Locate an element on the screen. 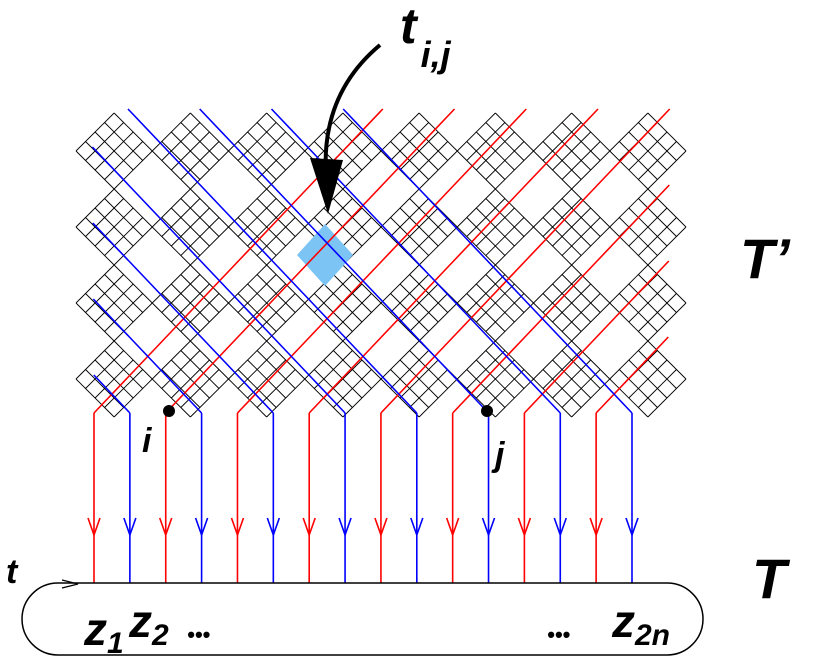 This screenshot has width=827, height=662. i-label: i is located at coordinates (147, 441).